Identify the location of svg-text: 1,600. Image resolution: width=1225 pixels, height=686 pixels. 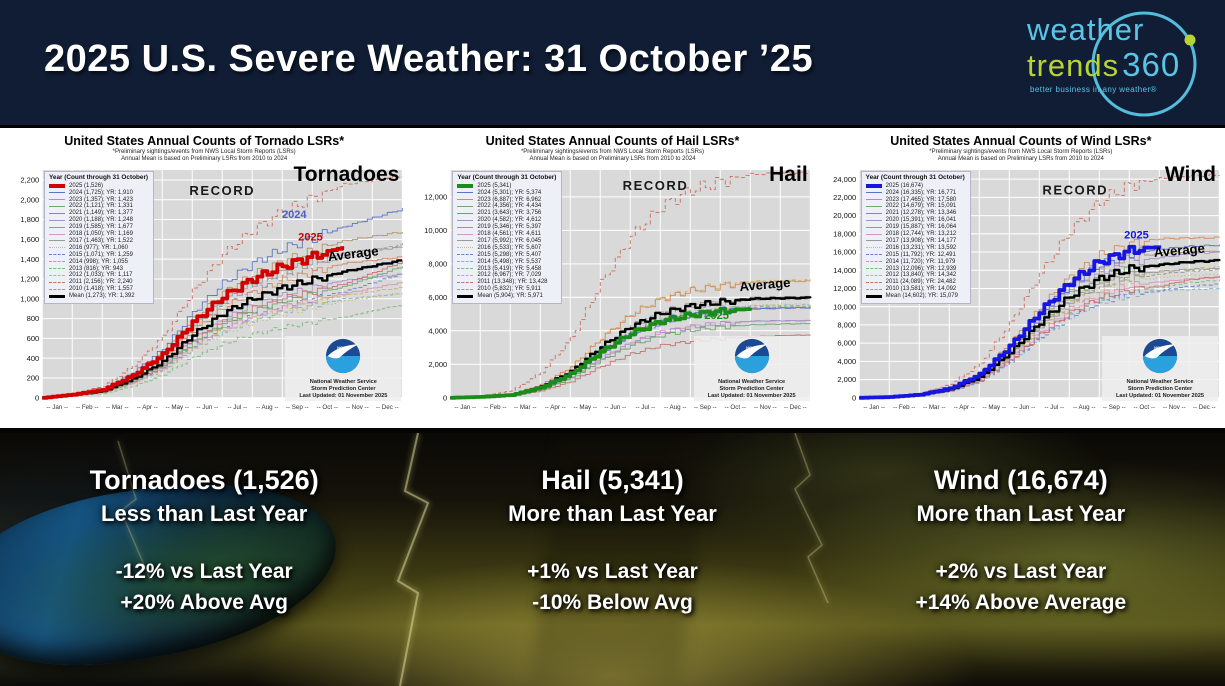
(29, 239).